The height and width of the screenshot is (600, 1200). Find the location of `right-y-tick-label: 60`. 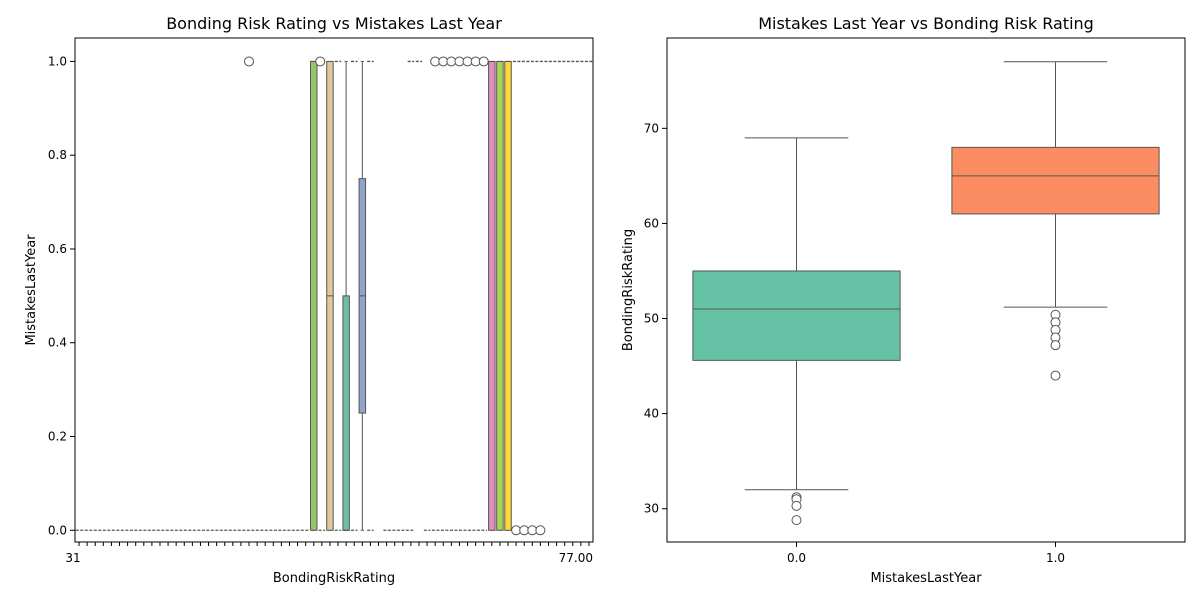

right-y-tick-label: 60 is located at coordinates (651, 223).